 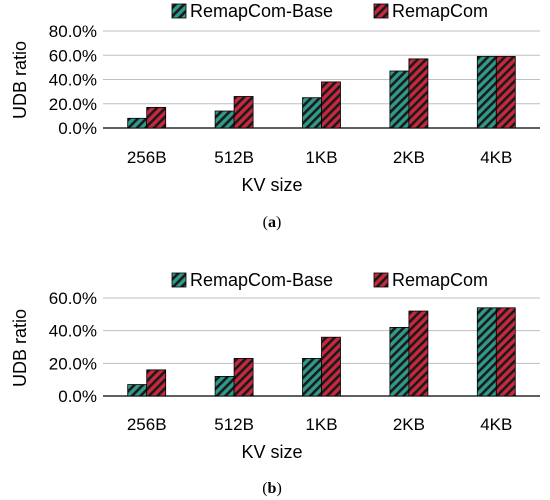 I want to click on x-tick-labels-a: 256B 512B 1KB 2KB 4KB, so click(x=320, y=157).